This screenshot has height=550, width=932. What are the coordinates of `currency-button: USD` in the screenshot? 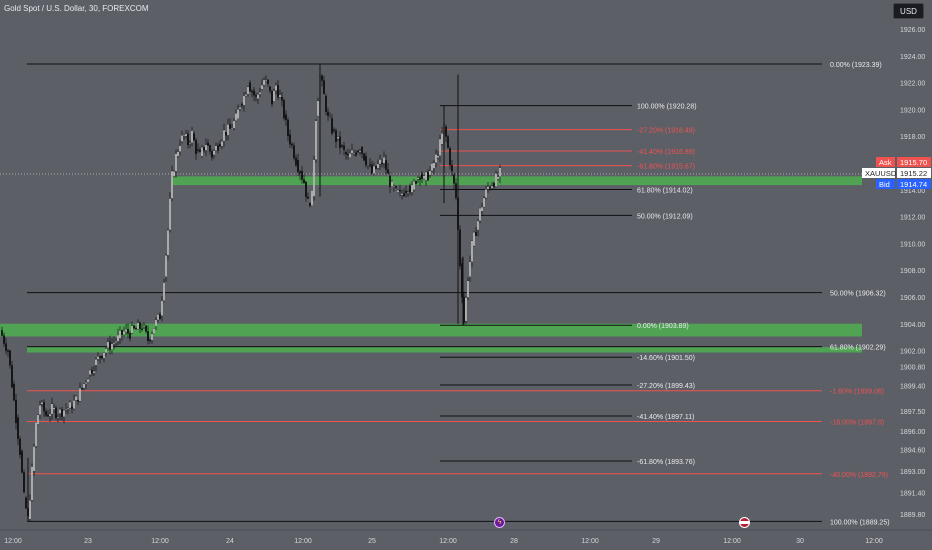 It's located at (908, 11).